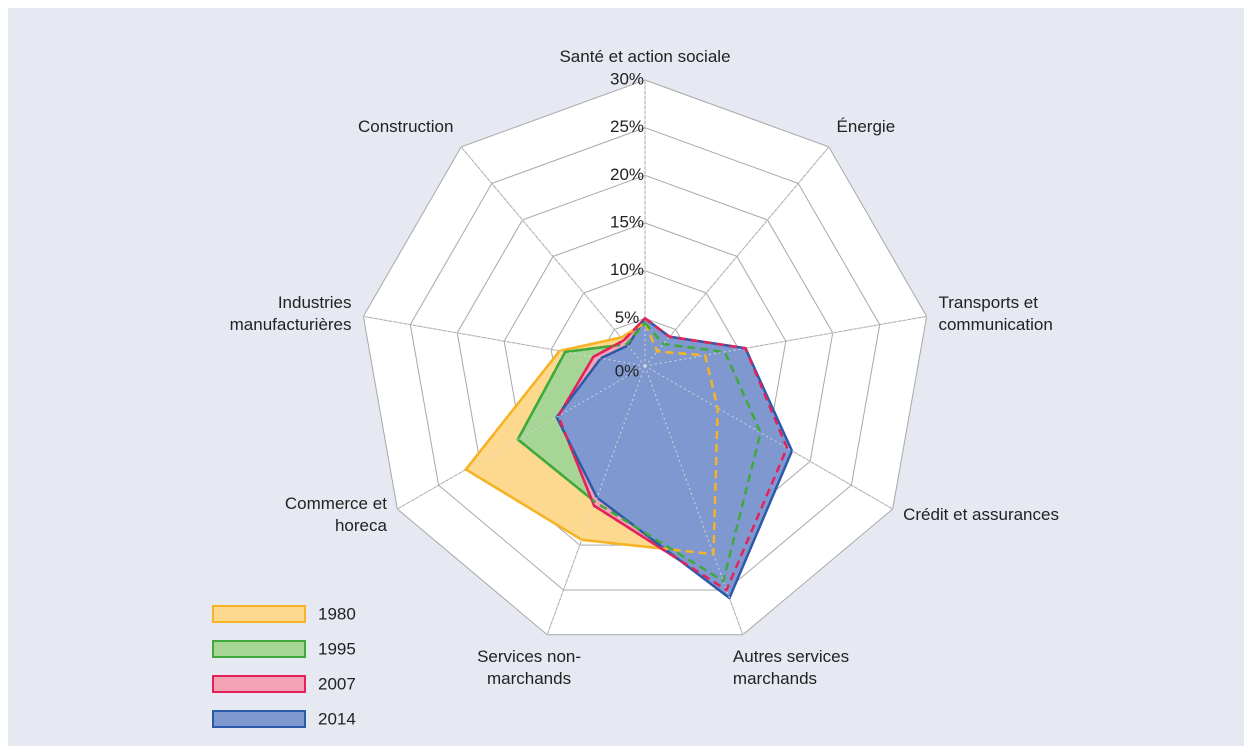 The width and height of the screenshot is (1252, 754). Describe the element at coordinates (627, 317) in the screenshot. I see `y-tick-label: 5%` at that location.